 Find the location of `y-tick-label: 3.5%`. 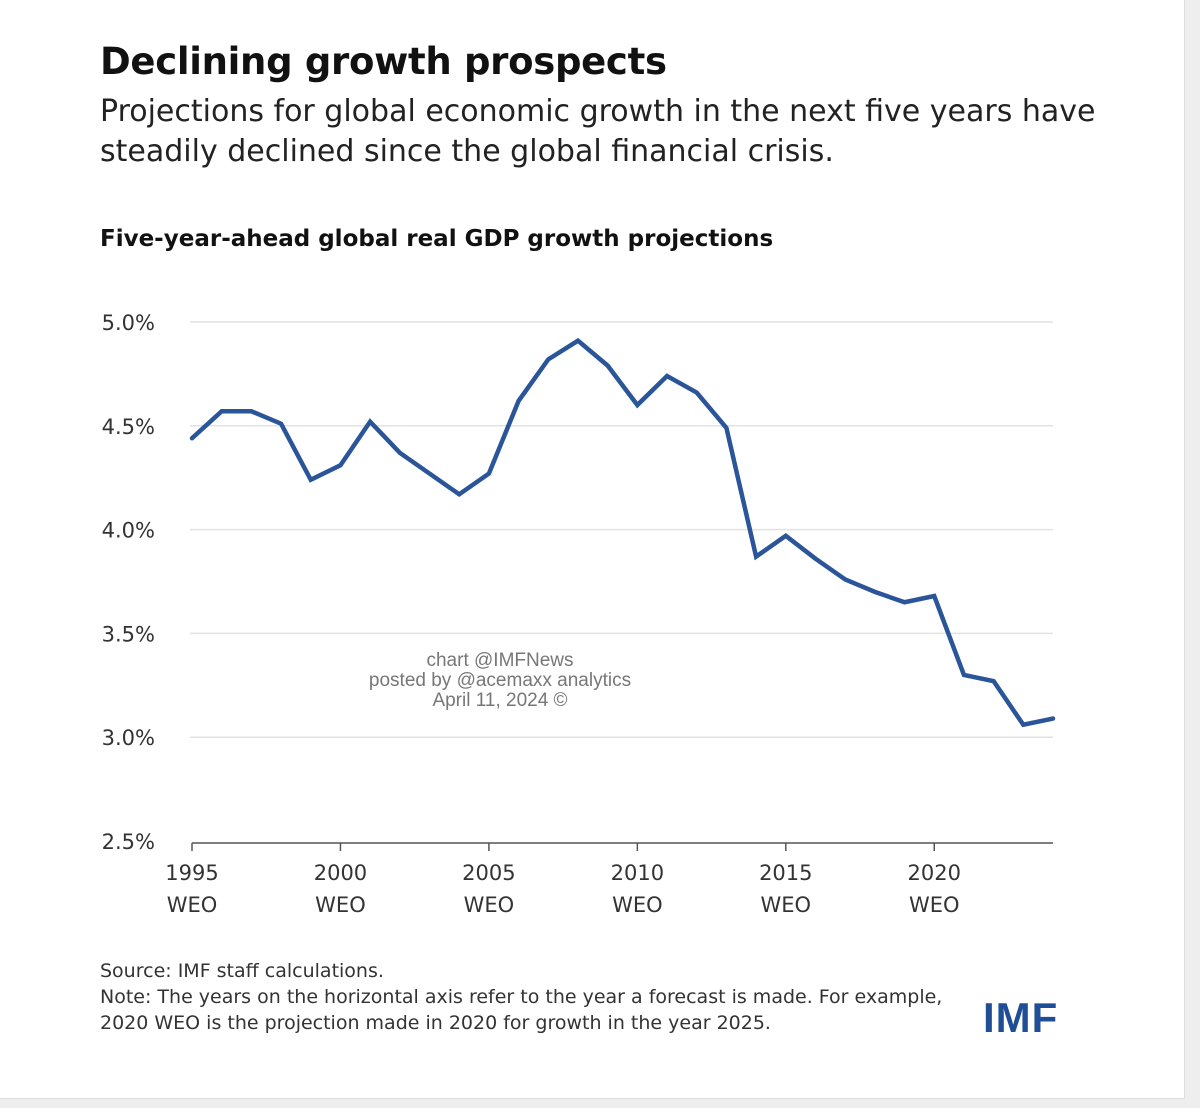

y-tick-label: 3.5% is located at coordinates (128, 634).